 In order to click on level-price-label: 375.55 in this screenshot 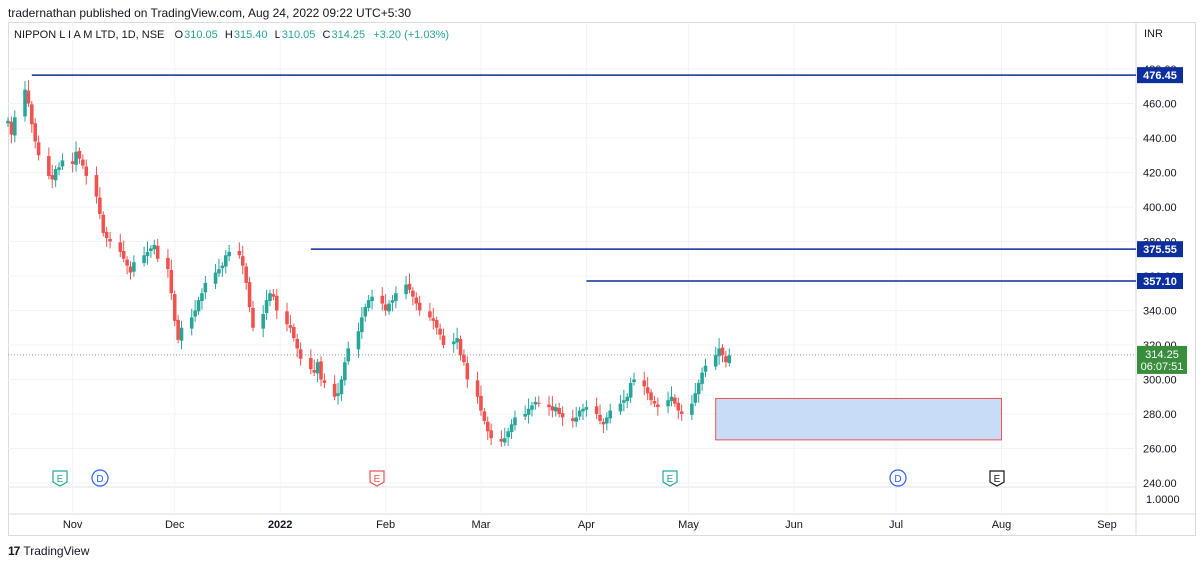, I will do `click(1160, 250)`.